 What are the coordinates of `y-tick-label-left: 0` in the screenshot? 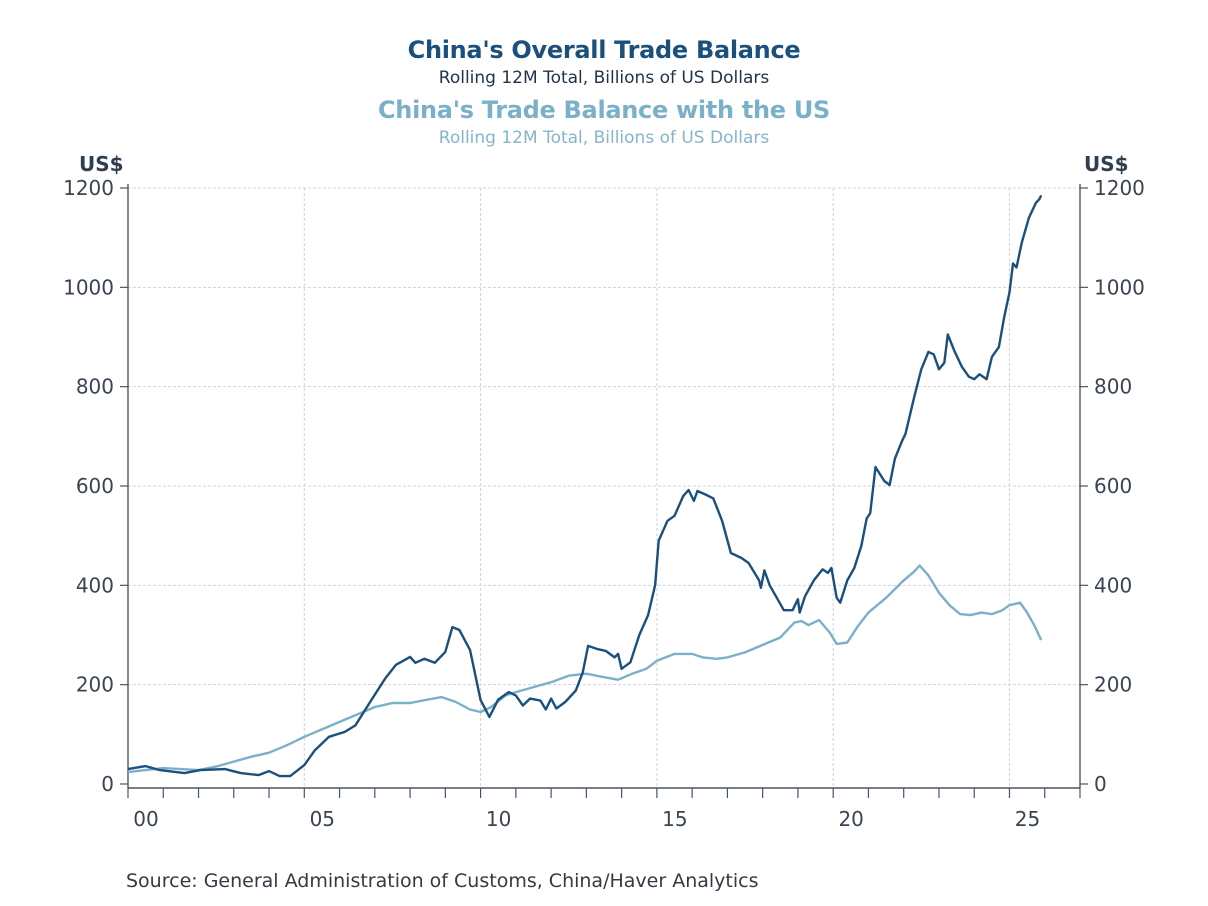 It's located at (107, 784).